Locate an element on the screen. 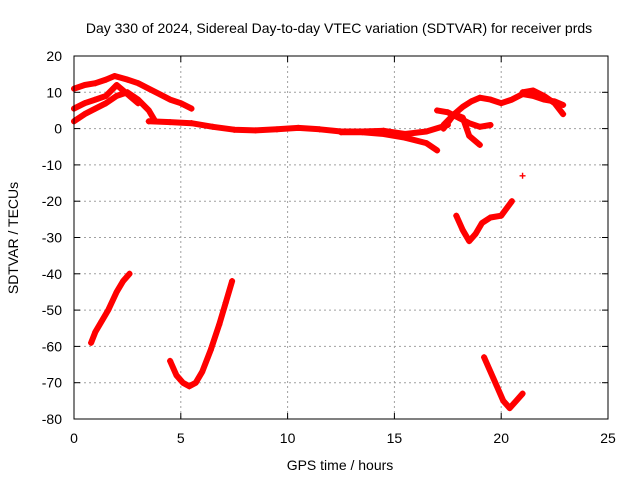 This screenshot has height=480, width=640. y-tick-label: -40 is located at coordinates (52, 274).